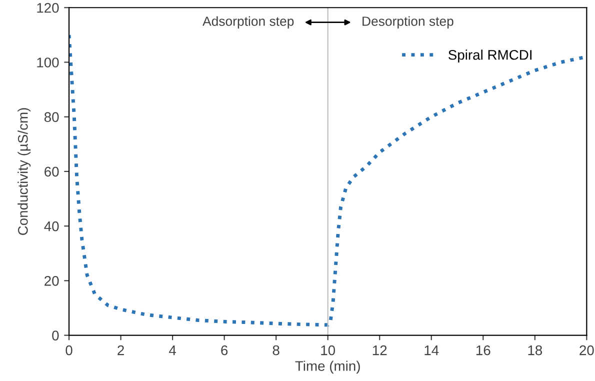  What do you see at coordinates (48, 7) in the screenshot?
I see `y-tick-label: 120` at bounding box center [48, 7].